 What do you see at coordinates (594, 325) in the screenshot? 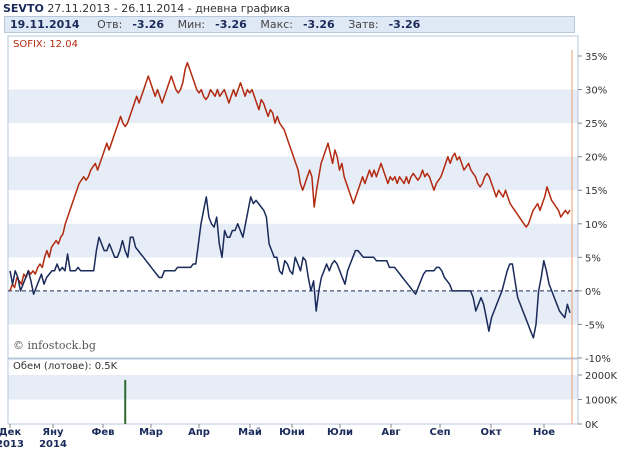
I see `y-tick-label: -5%` at bounding box center [594, 325].